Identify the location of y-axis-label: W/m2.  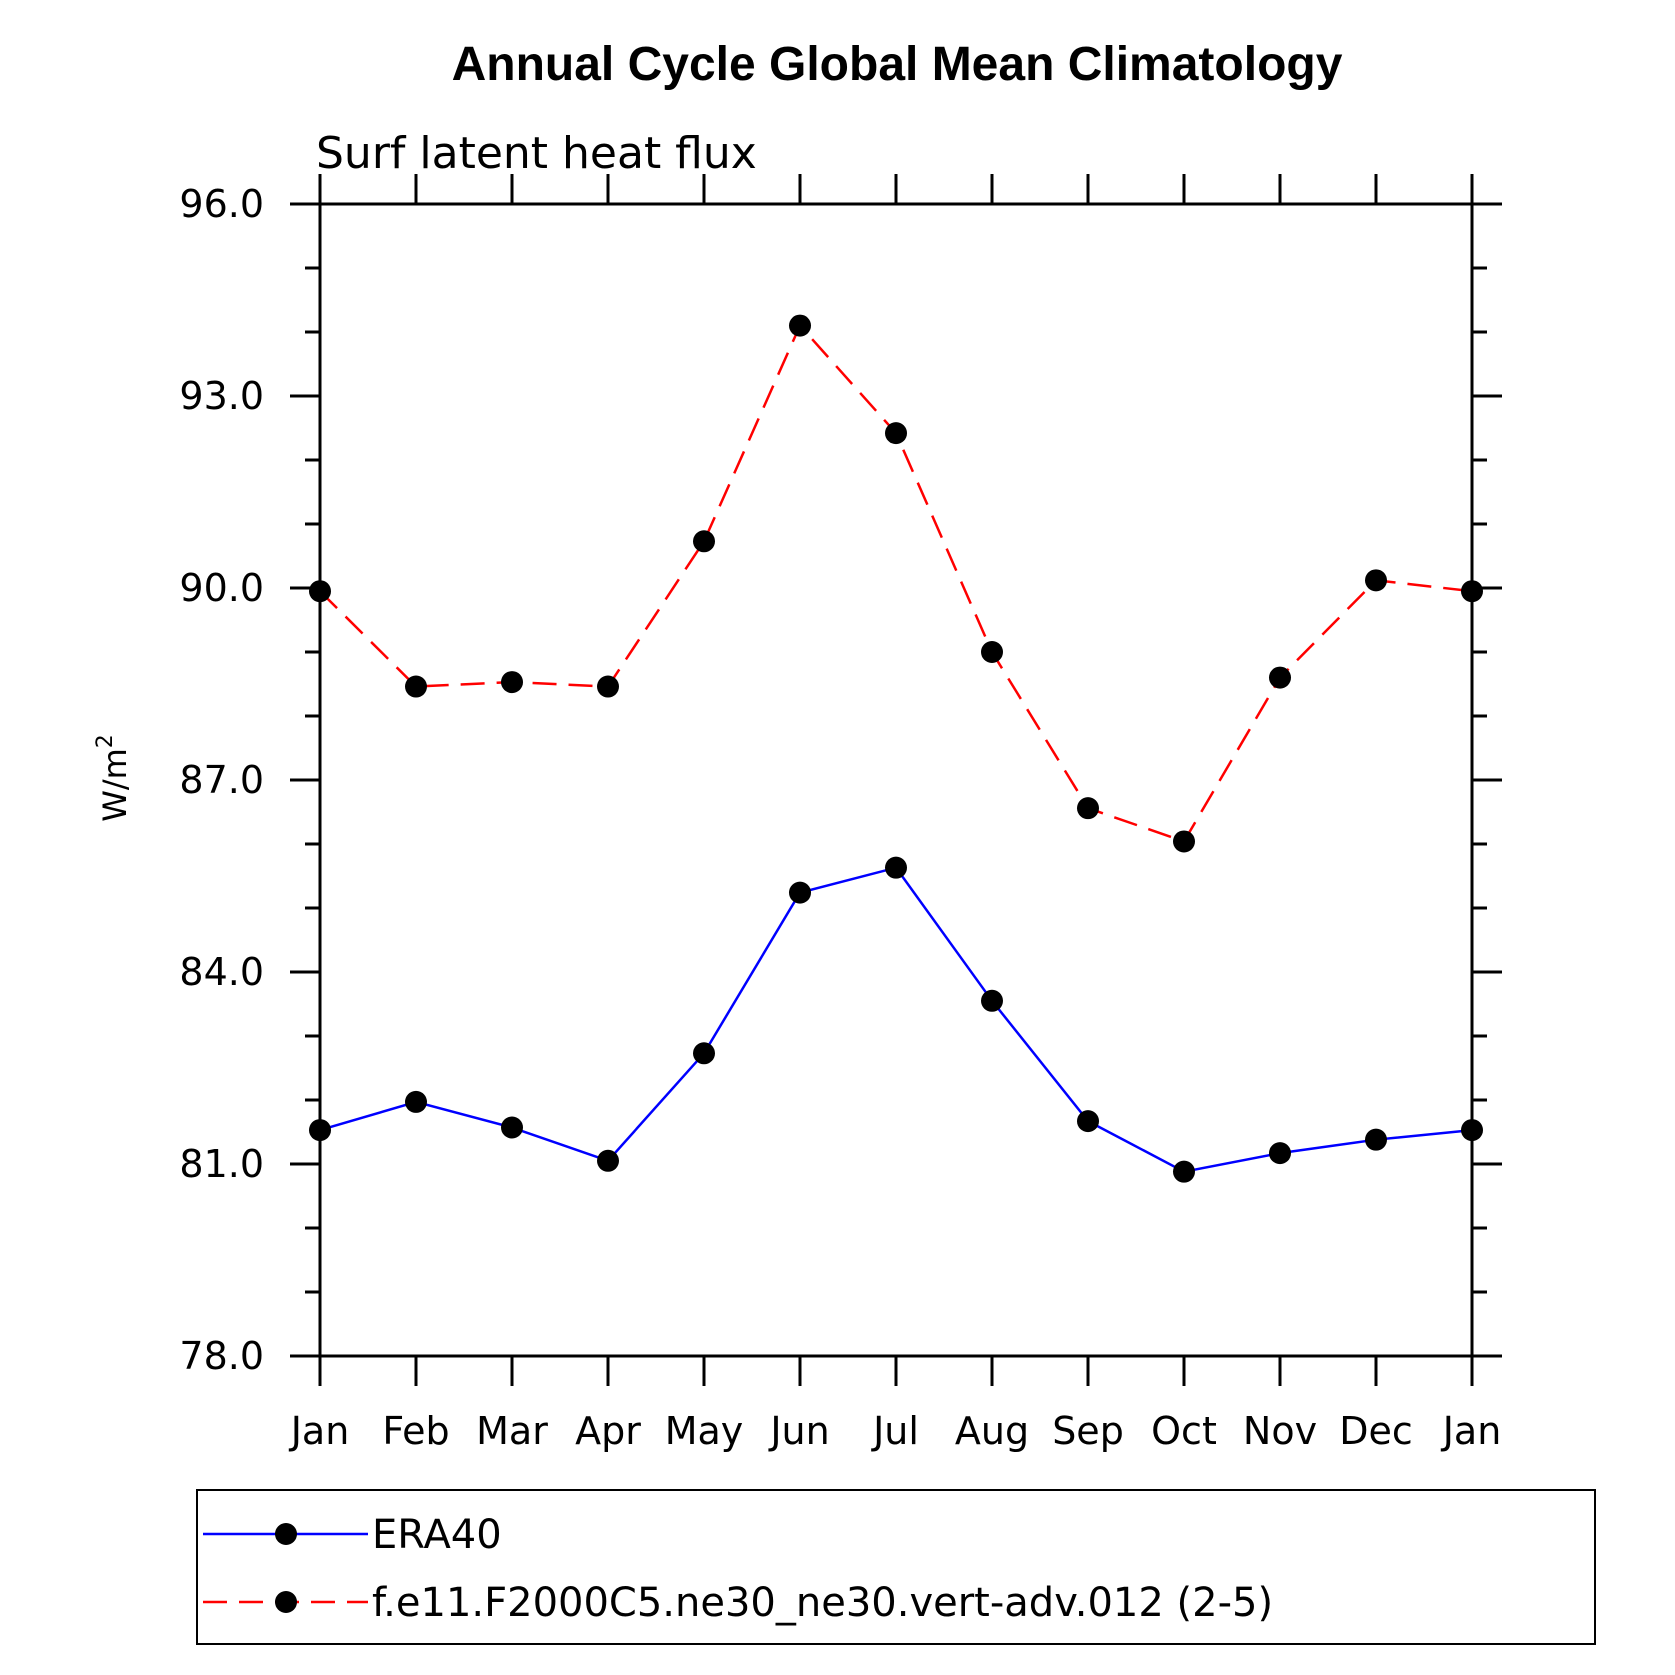
(113, 778).